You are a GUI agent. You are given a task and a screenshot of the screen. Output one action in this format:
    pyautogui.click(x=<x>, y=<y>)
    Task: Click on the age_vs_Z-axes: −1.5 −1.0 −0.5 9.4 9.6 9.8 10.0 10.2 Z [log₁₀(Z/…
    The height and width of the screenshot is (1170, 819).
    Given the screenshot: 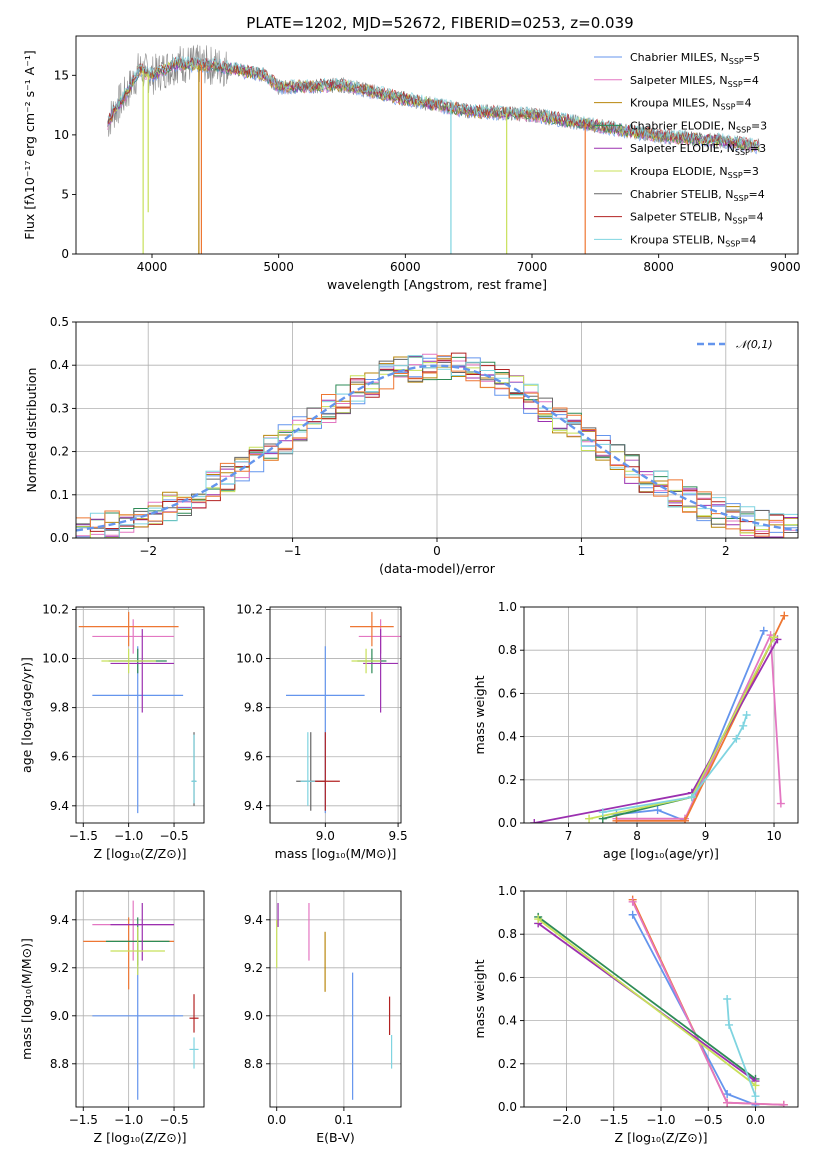 What is the action you would take?
    pyautogui.click(x=112, y=731)
    